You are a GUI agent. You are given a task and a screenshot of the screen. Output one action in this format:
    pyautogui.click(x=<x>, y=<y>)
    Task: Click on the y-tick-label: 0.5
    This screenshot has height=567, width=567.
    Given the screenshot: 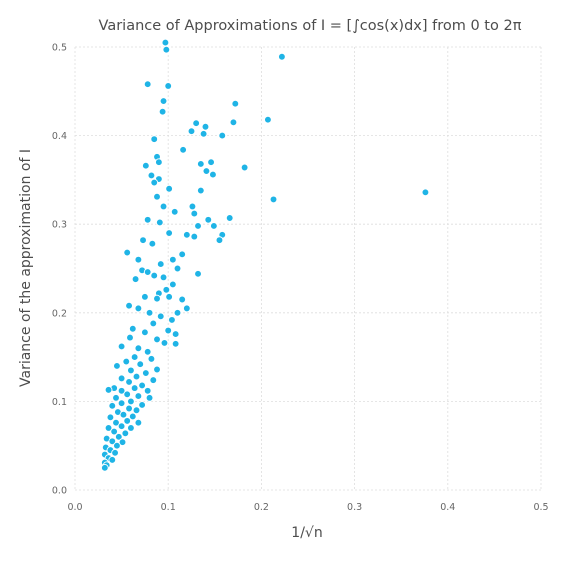 What is the action you would take?
    pyautogui.click(x=59, y=48)
    